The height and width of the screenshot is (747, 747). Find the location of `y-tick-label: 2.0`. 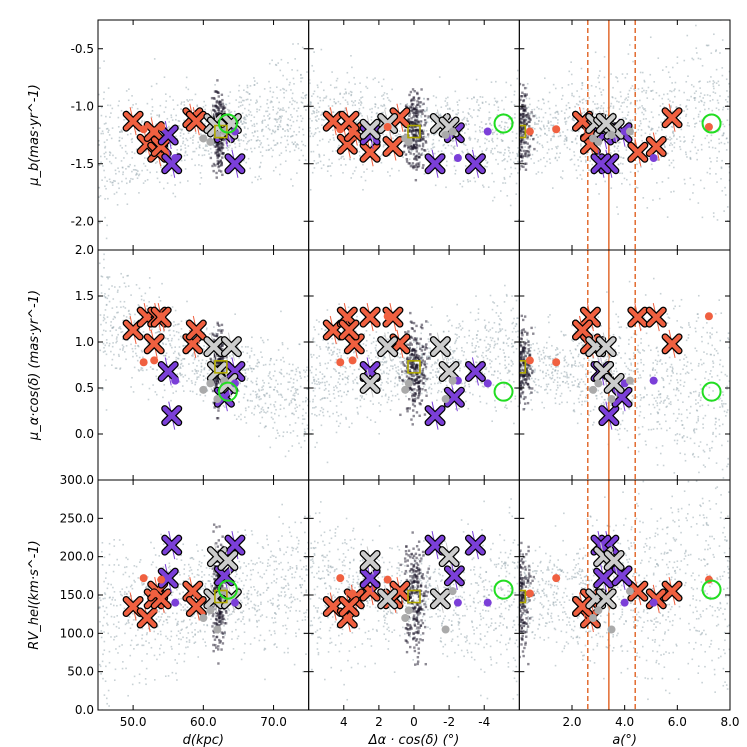

y-tick-label: 2.0 is located at coordinates (84, 250).